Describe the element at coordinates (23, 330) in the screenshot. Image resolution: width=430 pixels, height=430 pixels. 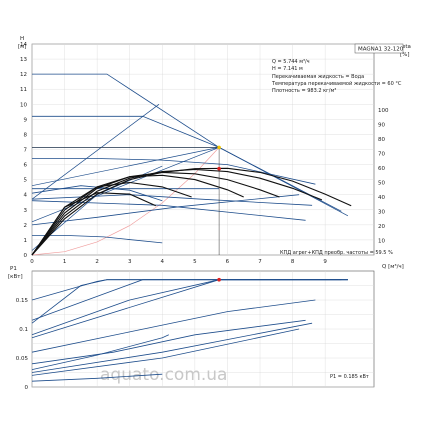
I see `power-tick-label: 0.1` at that location.